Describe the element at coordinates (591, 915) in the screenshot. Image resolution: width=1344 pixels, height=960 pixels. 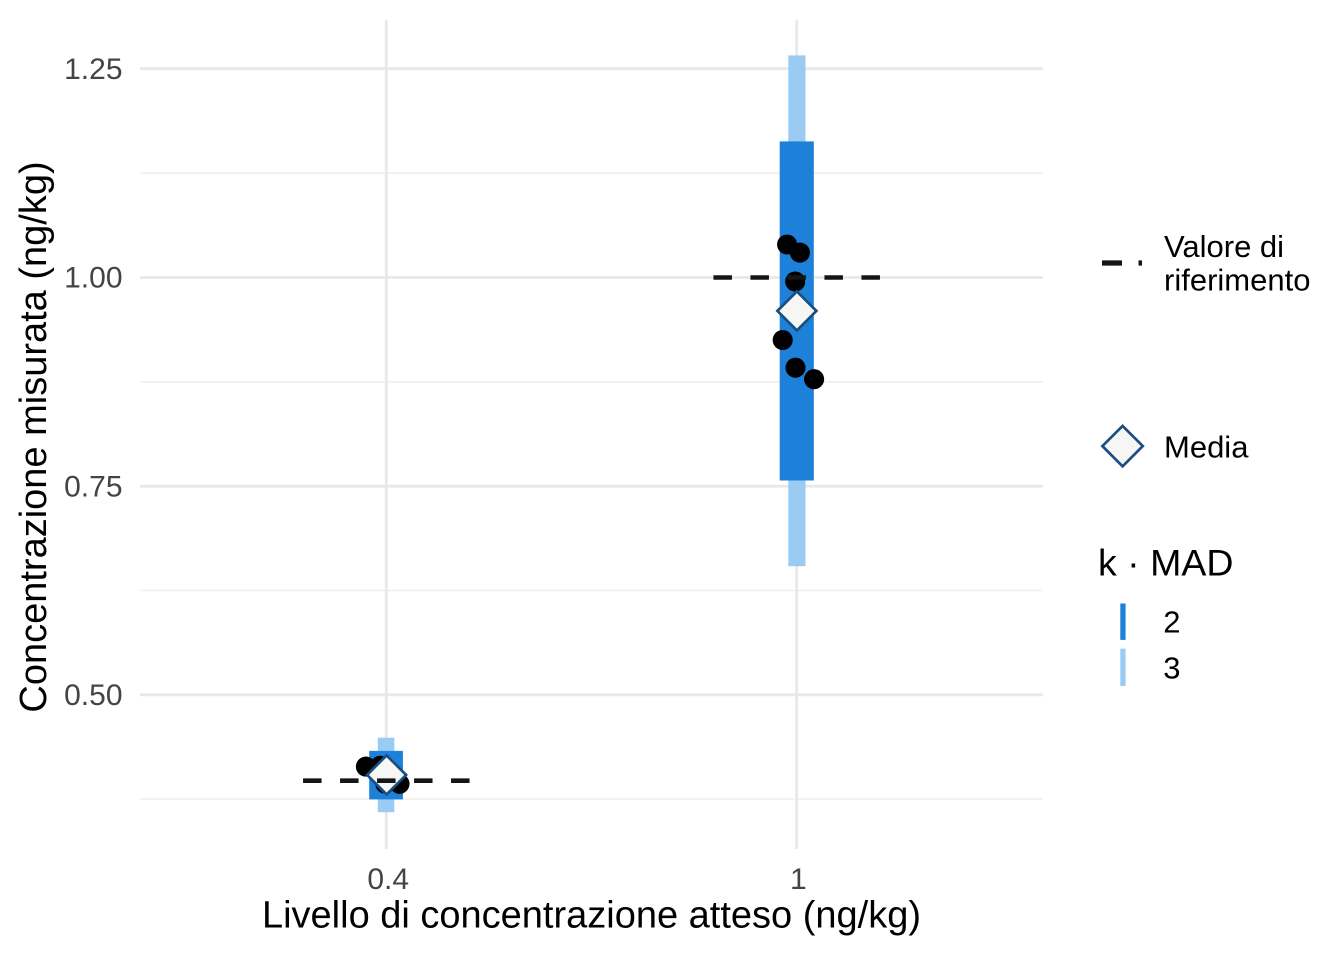
I see `svg-text:Livello di concentrazione atte: Livello di concentrazione atteso (ng/kg)` at that location.